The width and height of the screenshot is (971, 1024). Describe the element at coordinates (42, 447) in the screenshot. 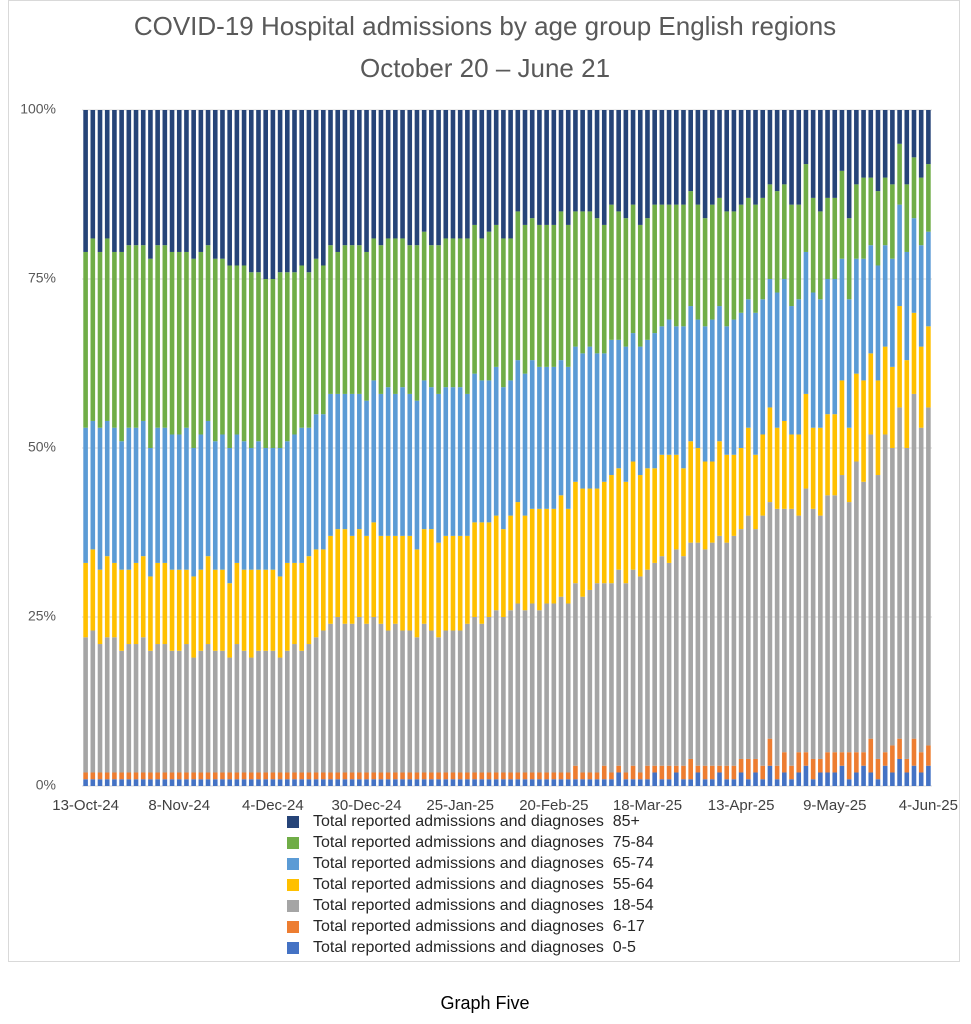

I see `y-tick-label: 50%` at that location.